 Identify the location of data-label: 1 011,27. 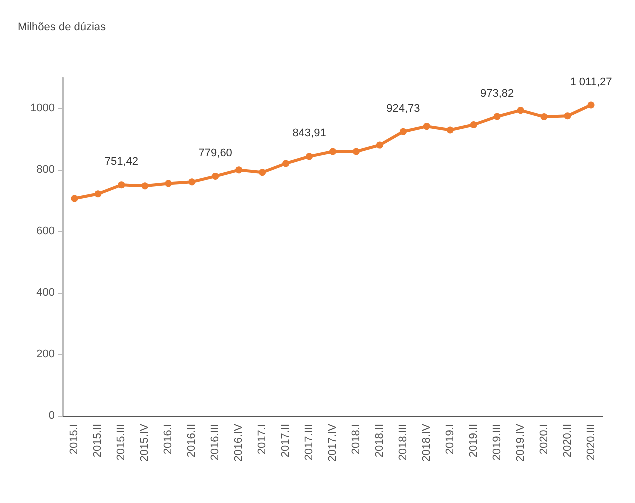
(591, 82).